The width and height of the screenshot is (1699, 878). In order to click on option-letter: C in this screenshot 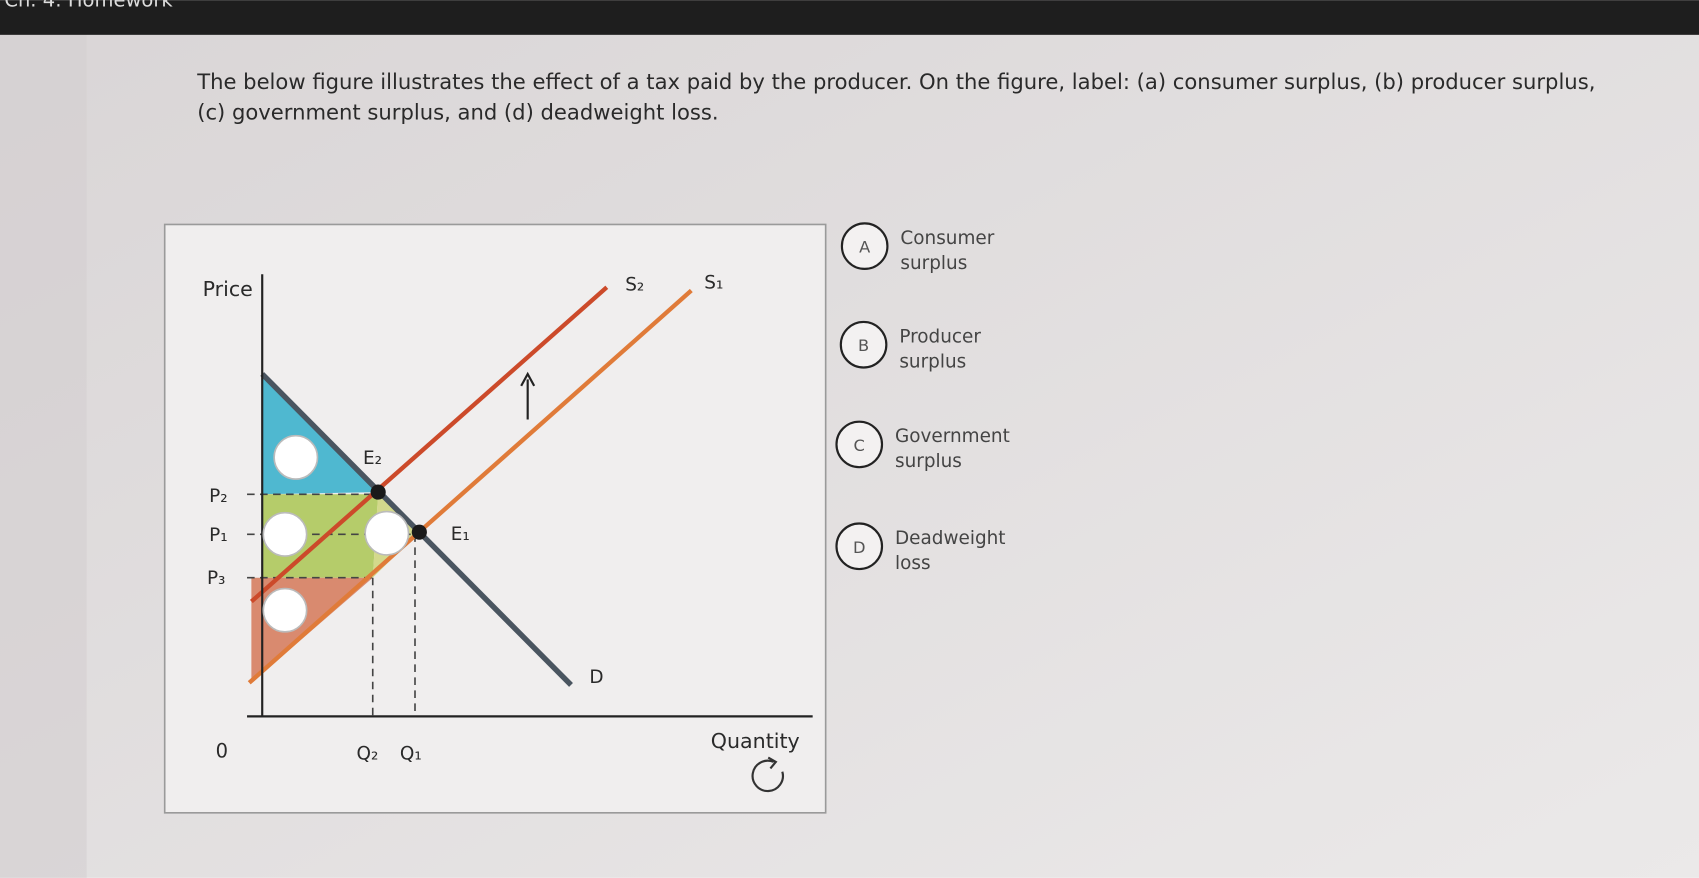, I will do `click(859, 445)`.